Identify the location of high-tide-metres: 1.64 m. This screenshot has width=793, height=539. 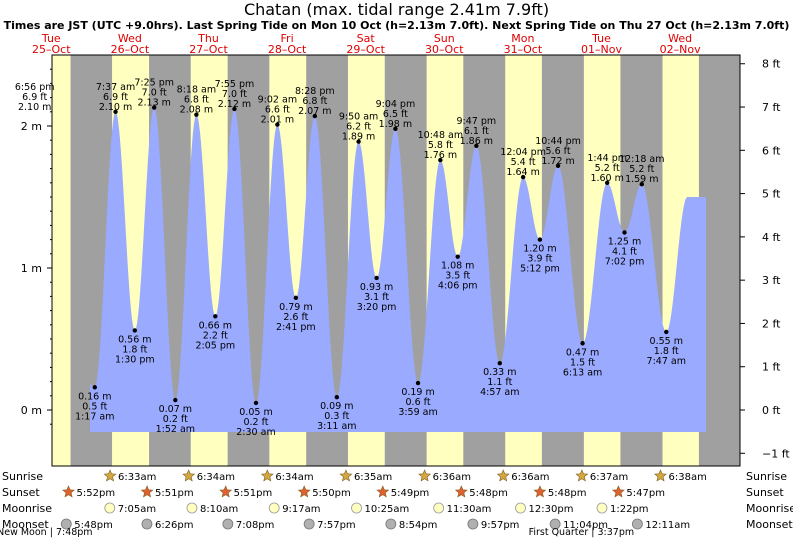
(522, 172).